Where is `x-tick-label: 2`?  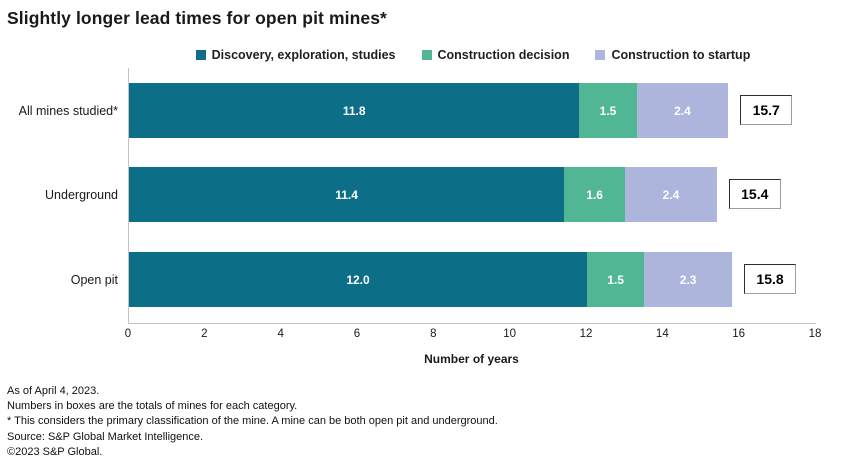 x-tick-label: 2 is located at coordinates (204, 334).